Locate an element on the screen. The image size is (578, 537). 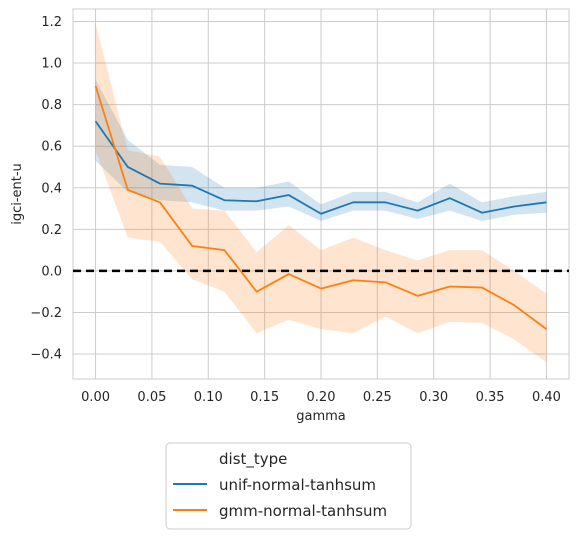
y-tick-label: 1.2 is located at coordinates (51, 22).